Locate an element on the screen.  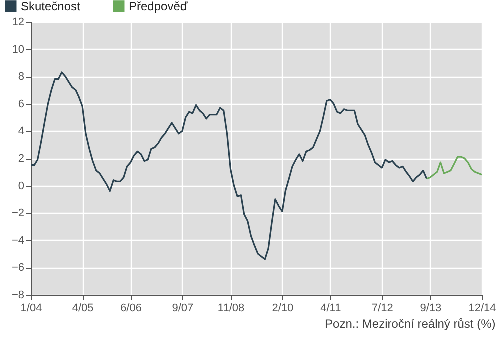
x-tick-label: 9/13 is located at coordinates (431, 308).